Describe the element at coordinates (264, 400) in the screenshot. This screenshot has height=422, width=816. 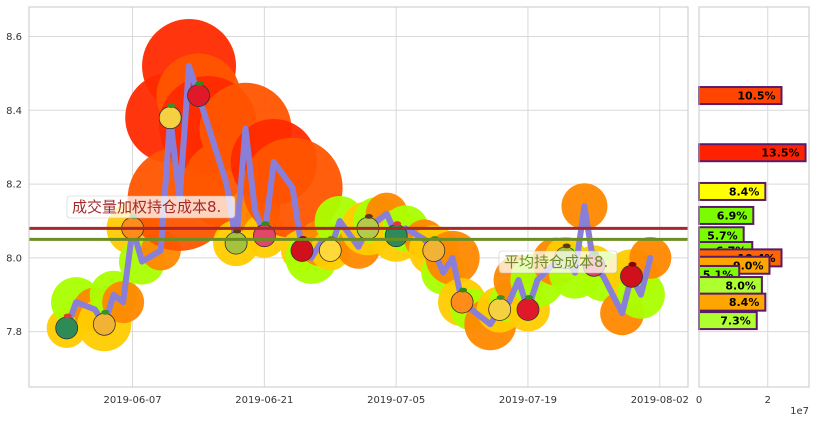
I see `x-tick-label: 2019-06-21` at that location.